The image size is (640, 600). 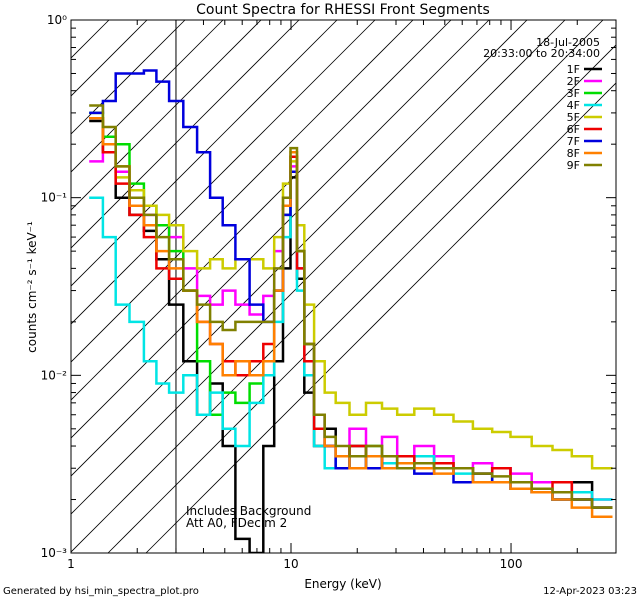 I want to click on date-label: 18-Jul-2005, so click(x=568, y=42).